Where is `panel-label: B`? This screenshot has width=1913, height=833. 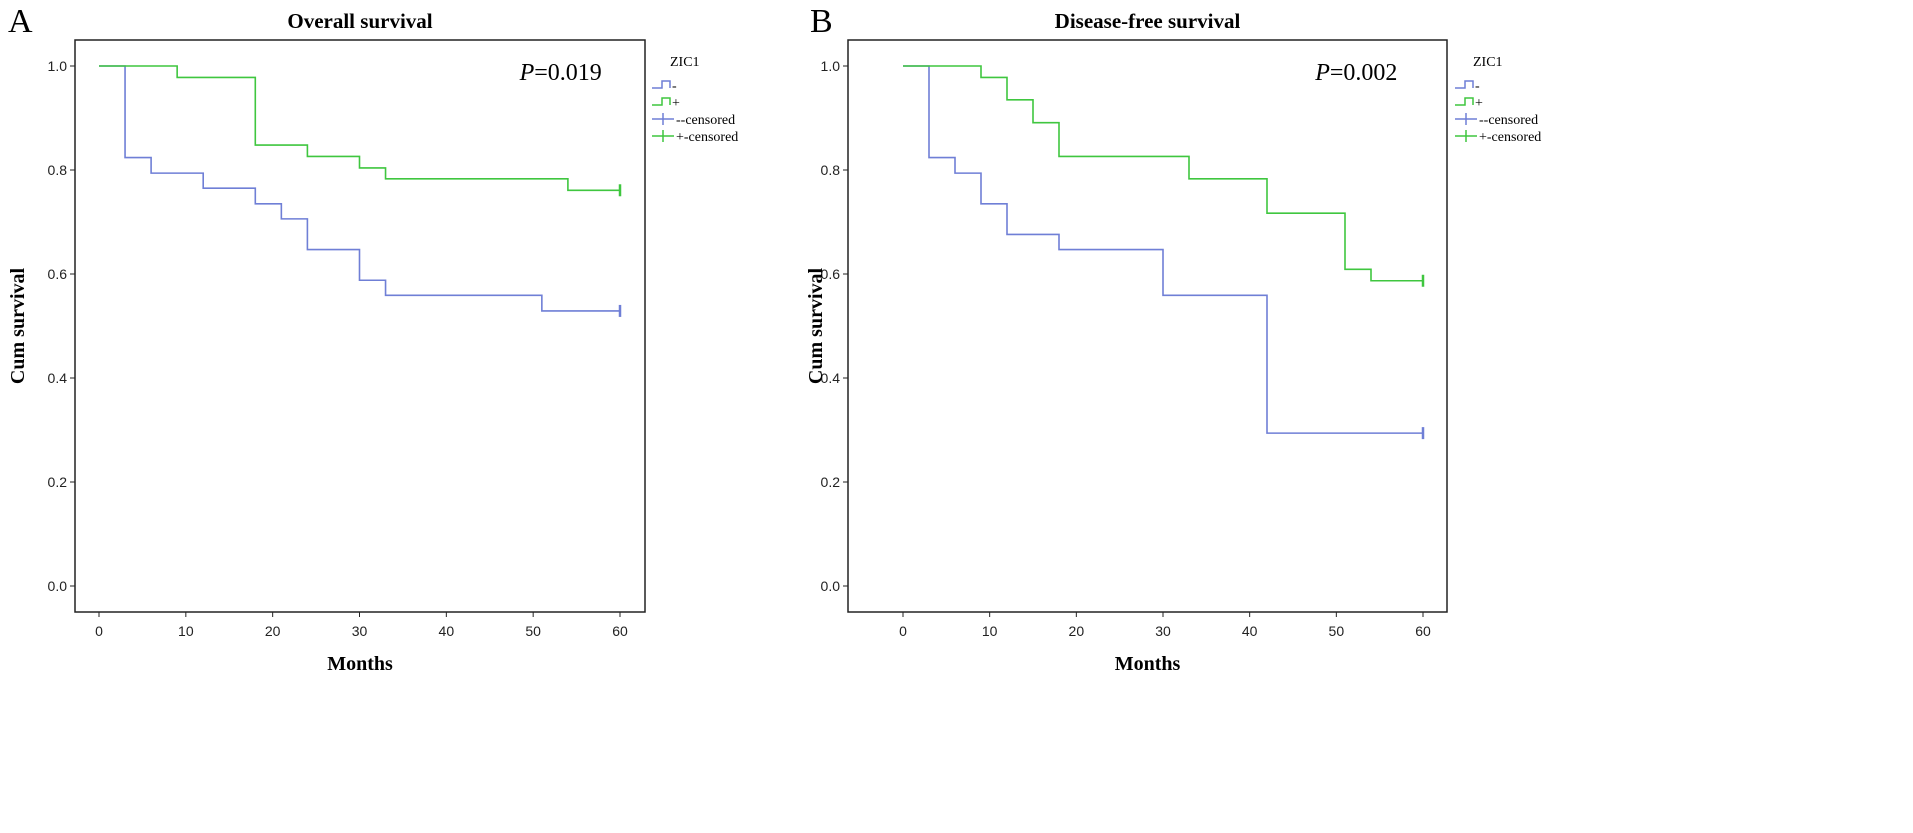 panel-label: B is located at coordinates (821, 21).